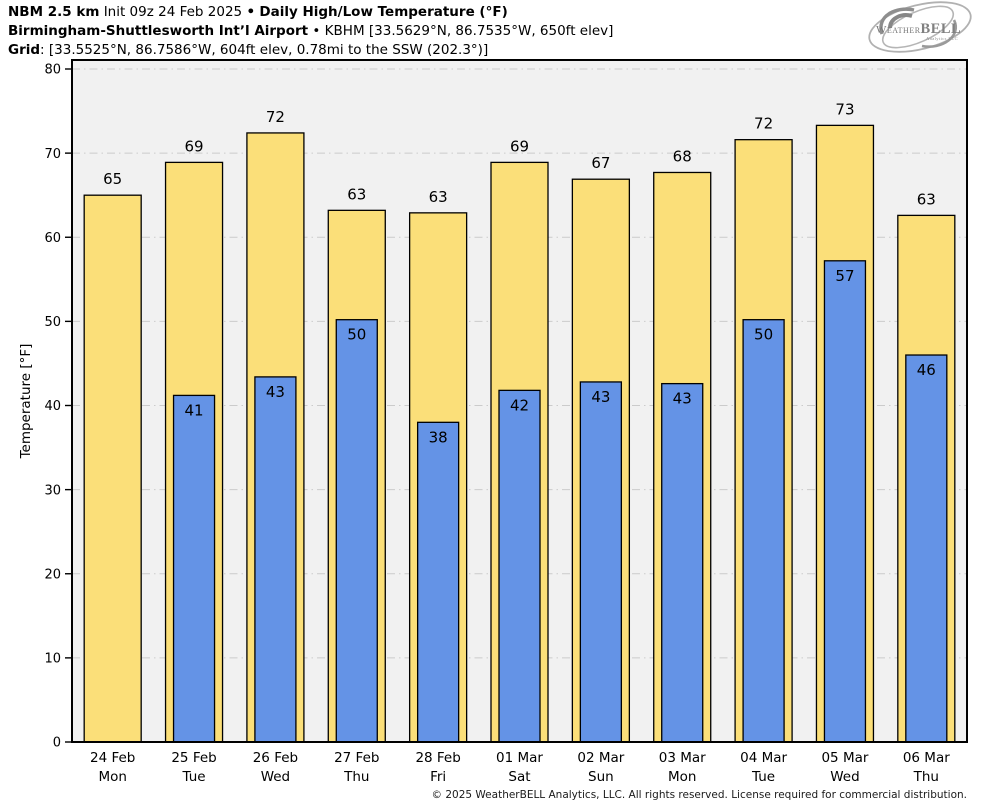 The image size is (984, 808). Describe the element at coordinates (926, 370) in the screenshot. I see `bar-low-label: 46` at that location.